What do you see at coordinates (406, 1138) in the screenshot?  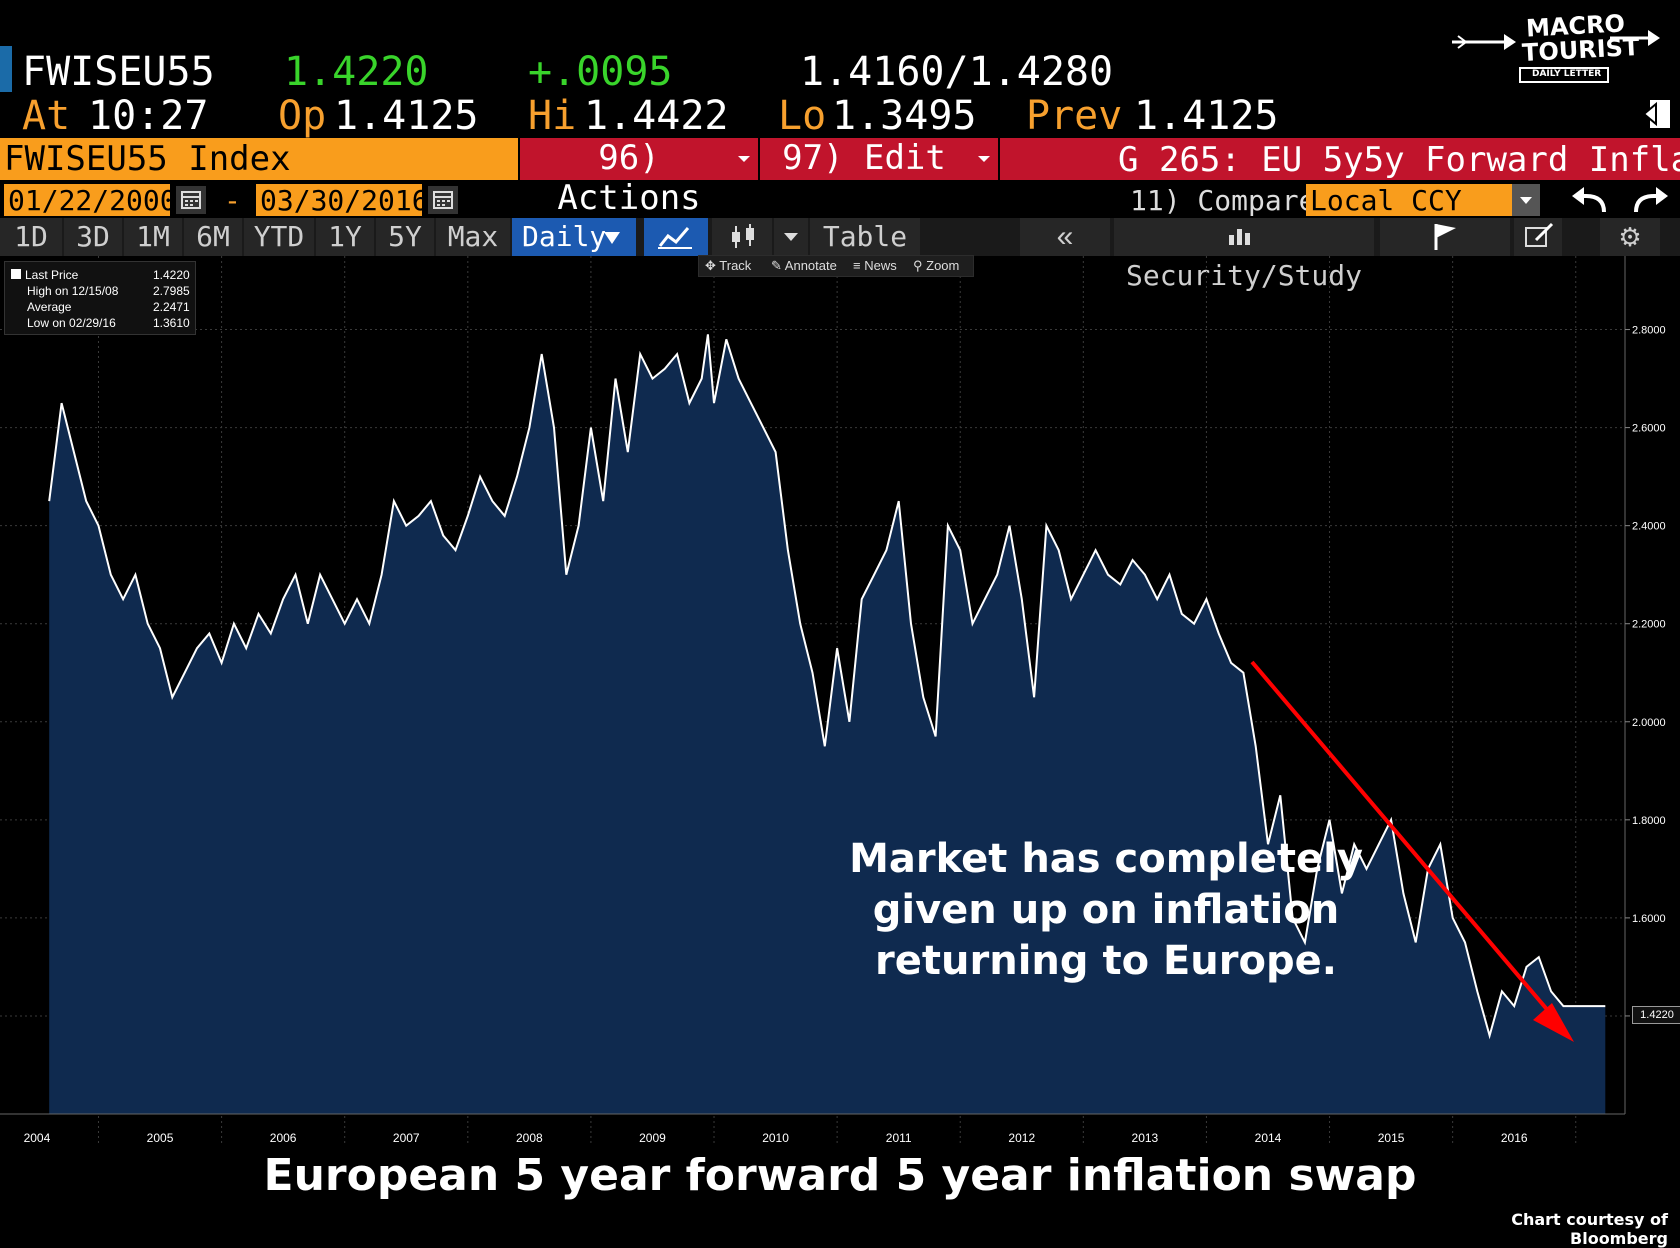 I see `x-tick-label: 2007` at bounding box center [406, 1138].